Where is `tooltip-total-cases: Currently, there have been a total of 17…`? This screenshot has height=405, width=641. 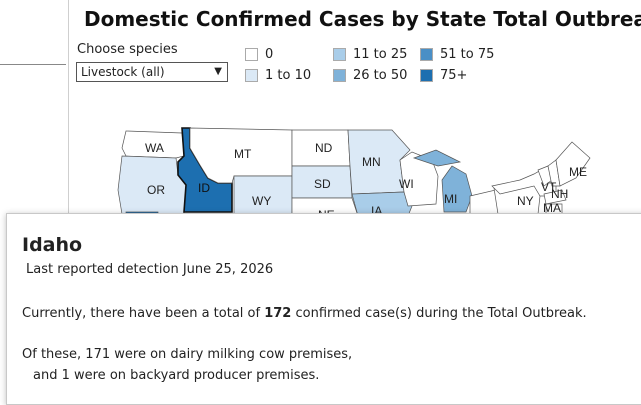
tooltip-total-cases: Currently, there have been a total of 17… is located at coordinates (304, 313).